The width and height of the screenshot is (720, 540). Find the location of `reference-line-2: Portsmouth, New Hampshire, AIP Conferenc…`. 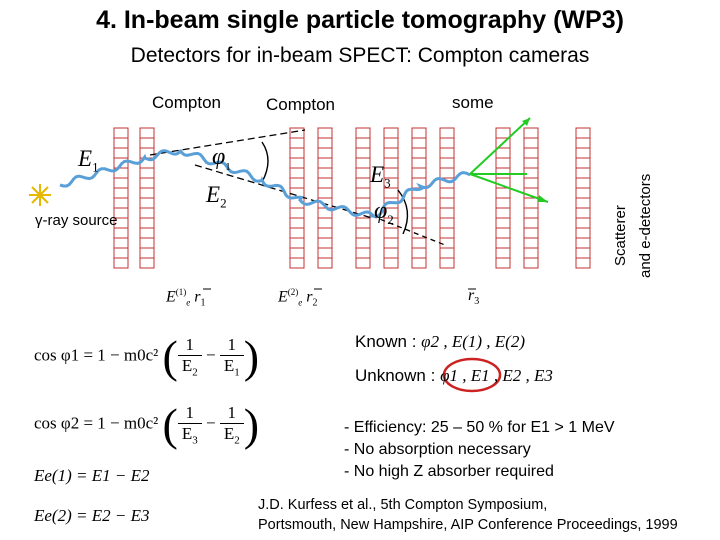

reference-line-2: Portsmouth, New Hampshire, AIP Conferenc… is located at coordinates (468, 525).